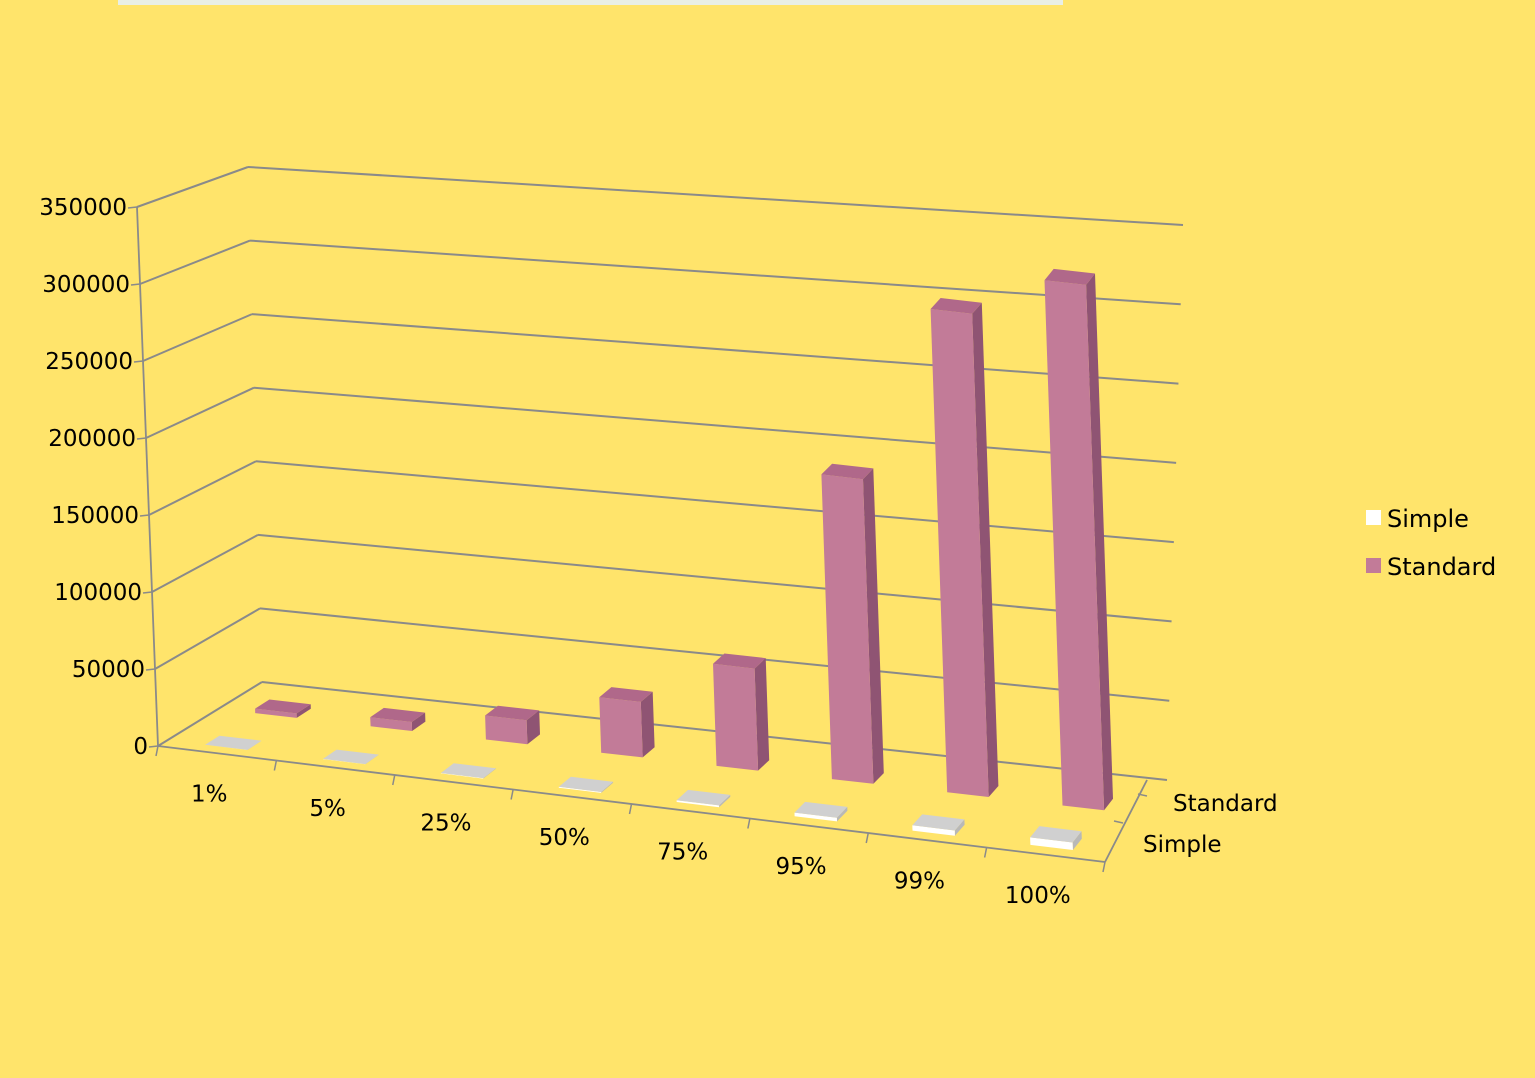 The width and height of the screenshot is (1535, 1078). I want to click on x-tick-label: 50%, so click(564, 838).